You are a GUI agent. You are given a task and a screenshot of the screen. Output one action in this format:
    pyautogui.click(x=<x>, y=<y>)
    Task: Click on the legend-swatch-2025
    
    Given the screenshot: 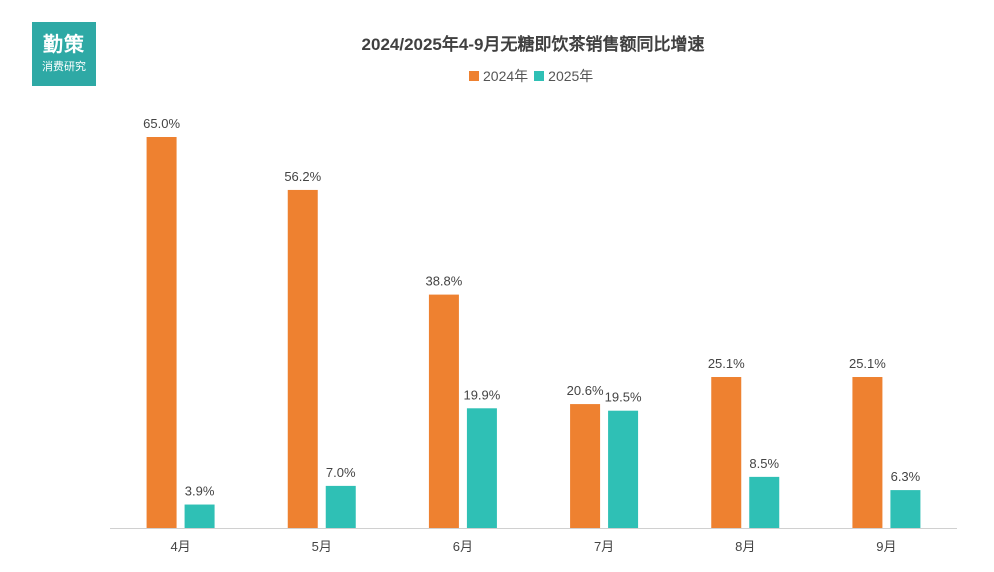 What is the action you would take?
    pyautogui.click(x=539, y=76)
    